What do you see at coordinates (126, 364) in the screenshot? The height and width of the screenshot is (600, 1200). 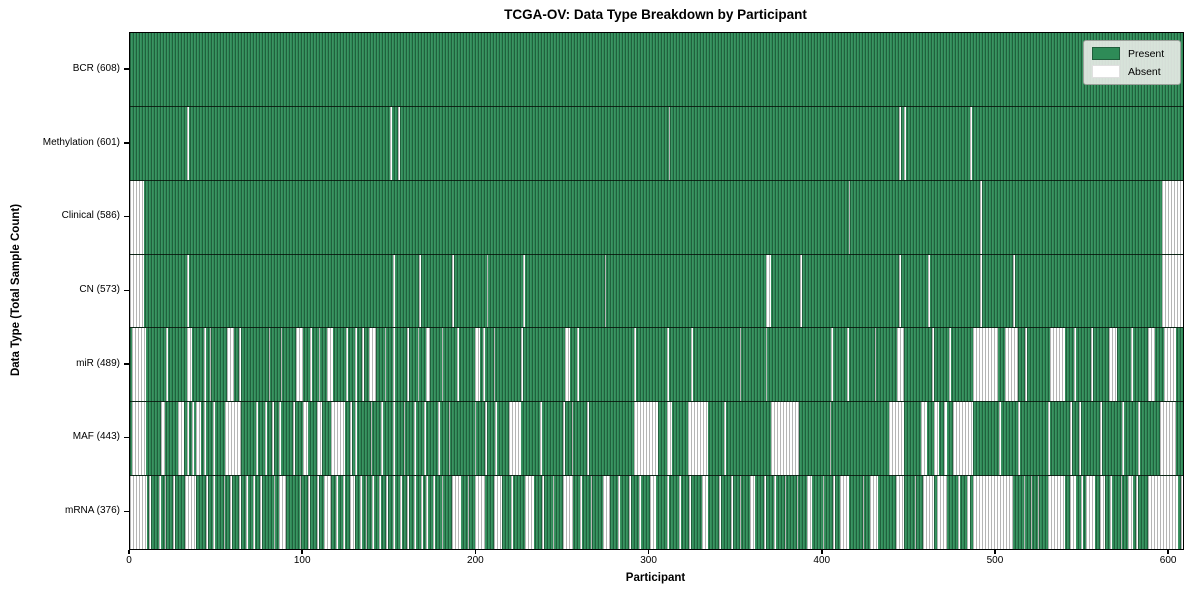 I see `y-tick-mark` at bounding box center [126, 364].